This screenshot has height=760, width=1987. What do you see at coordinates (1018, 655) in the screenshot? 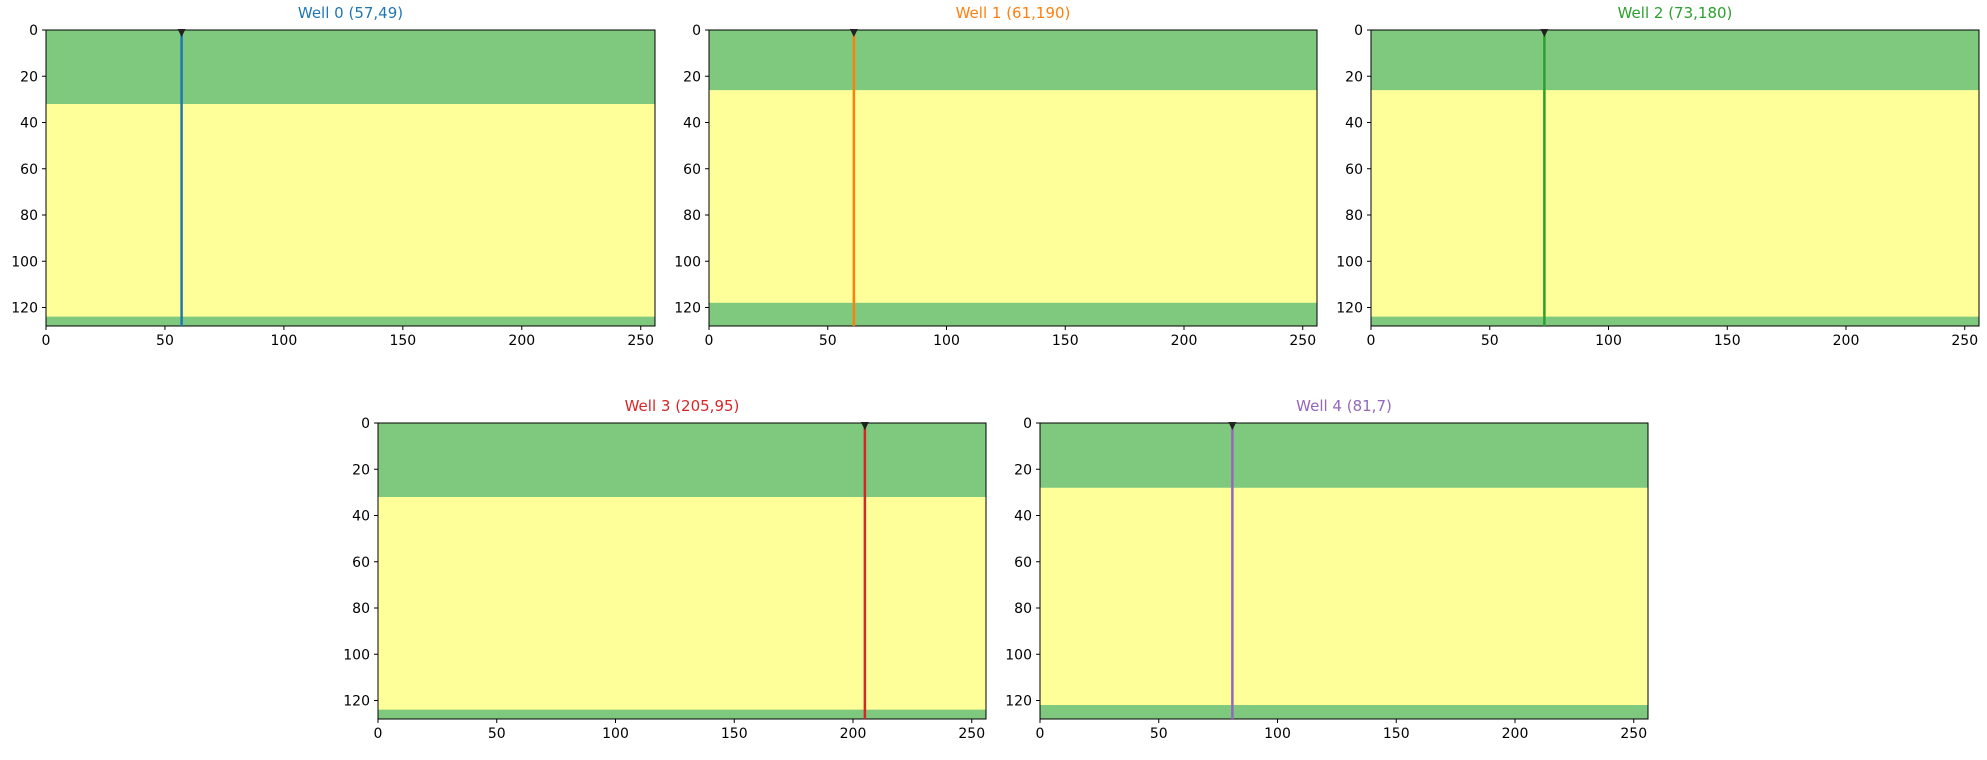
I see `well-4-ytick-label-5: 100` at bounding box center [1018, 655].